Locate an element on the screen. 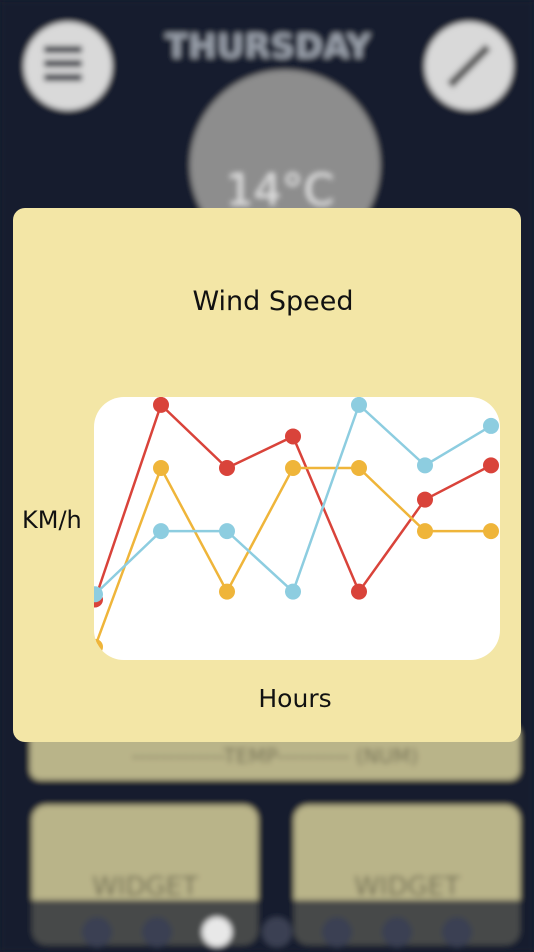 The height and width of the screenshot is (952, 534). edit-icon is located at coordinates (469, 66).